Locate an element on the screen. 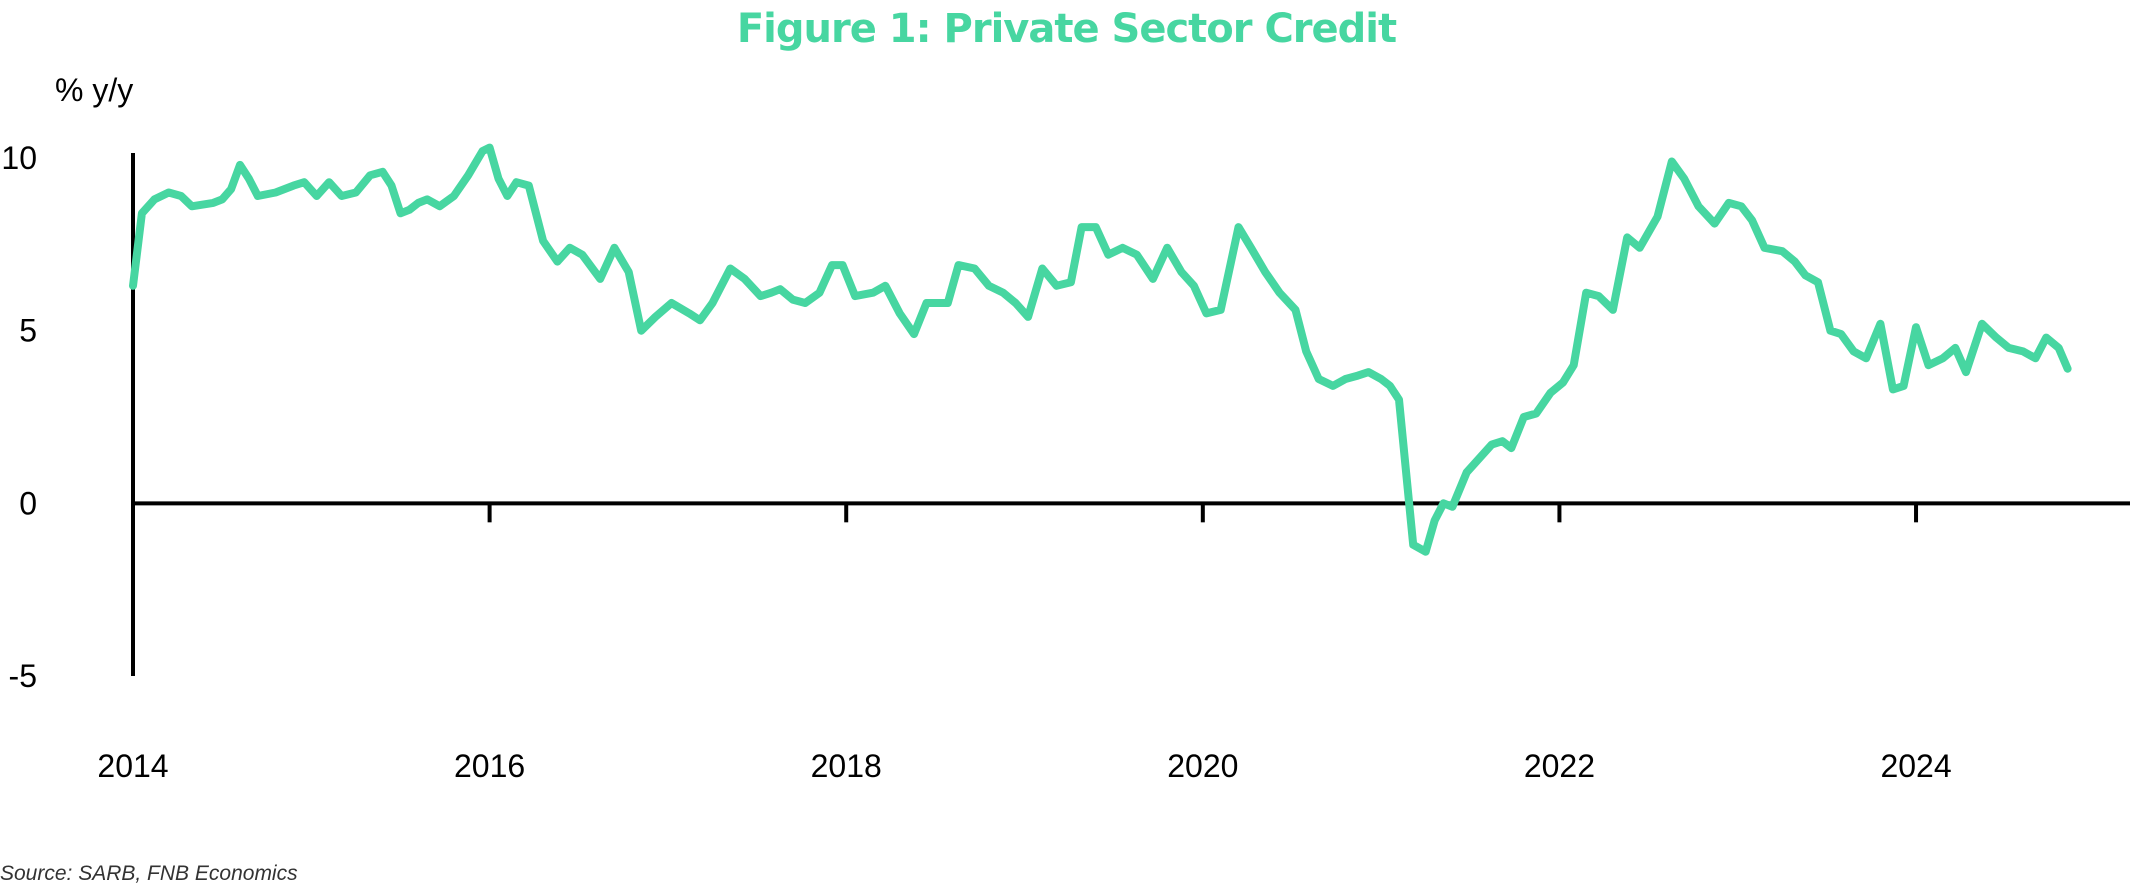 Image resolution: width=2133 pixels, height=893 pixels. x-tick-label: 2022 is located at coordinates (1559, 766).